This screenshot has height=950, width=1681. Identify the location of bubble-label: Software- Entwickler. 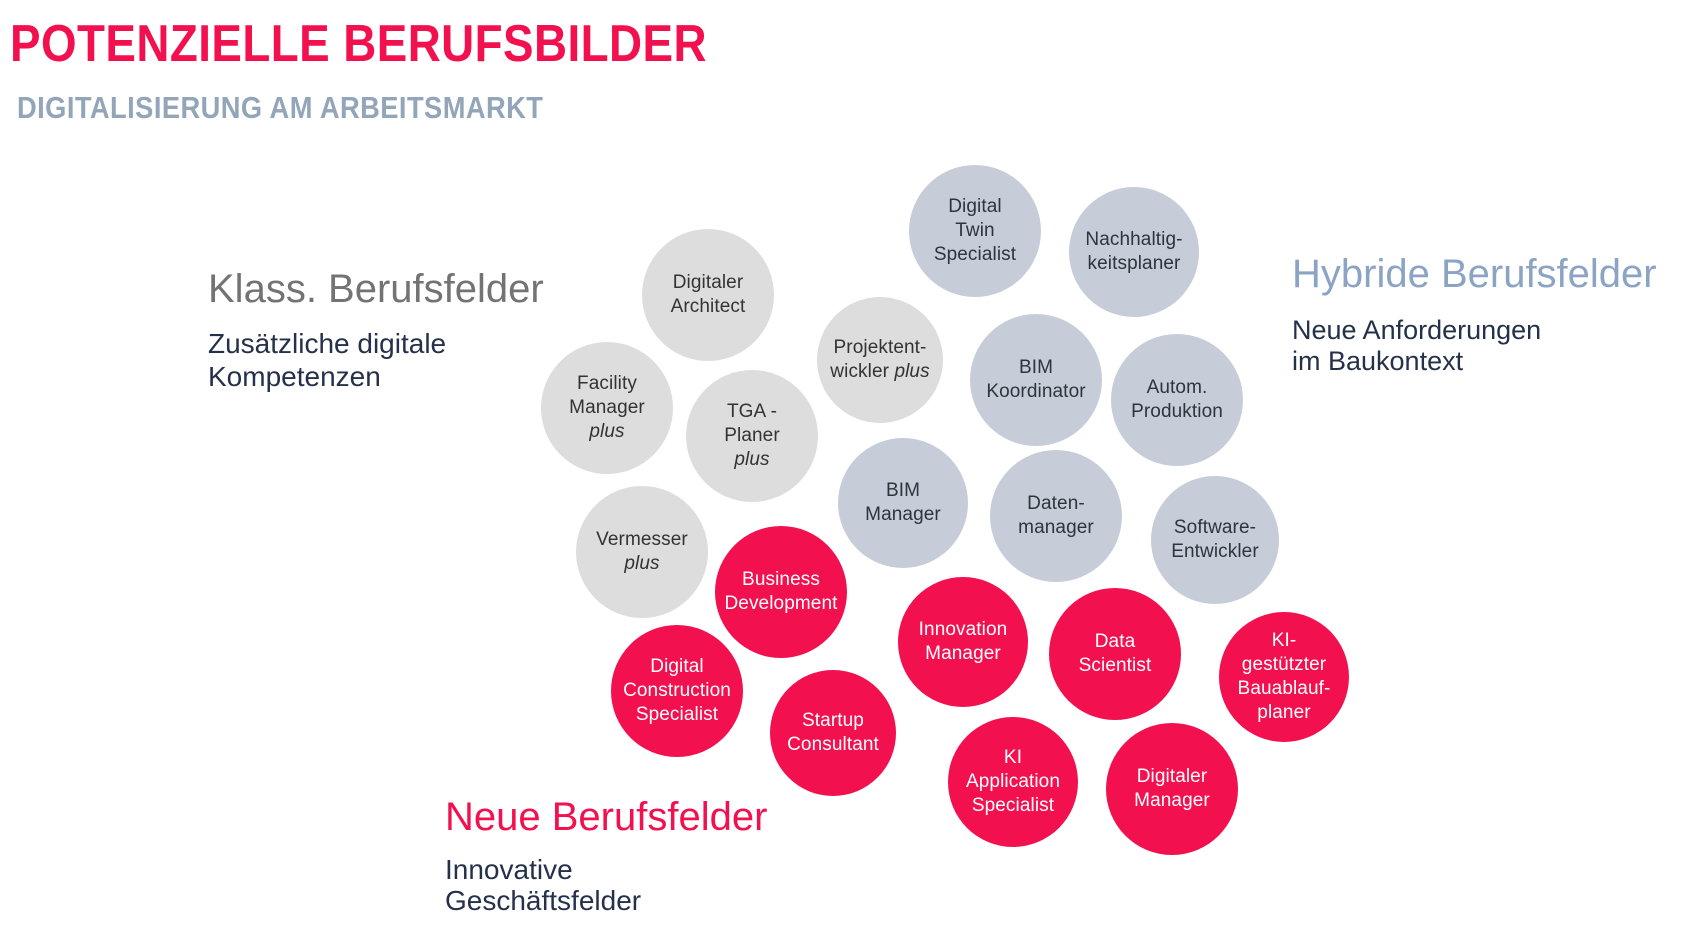
(1215, 539).